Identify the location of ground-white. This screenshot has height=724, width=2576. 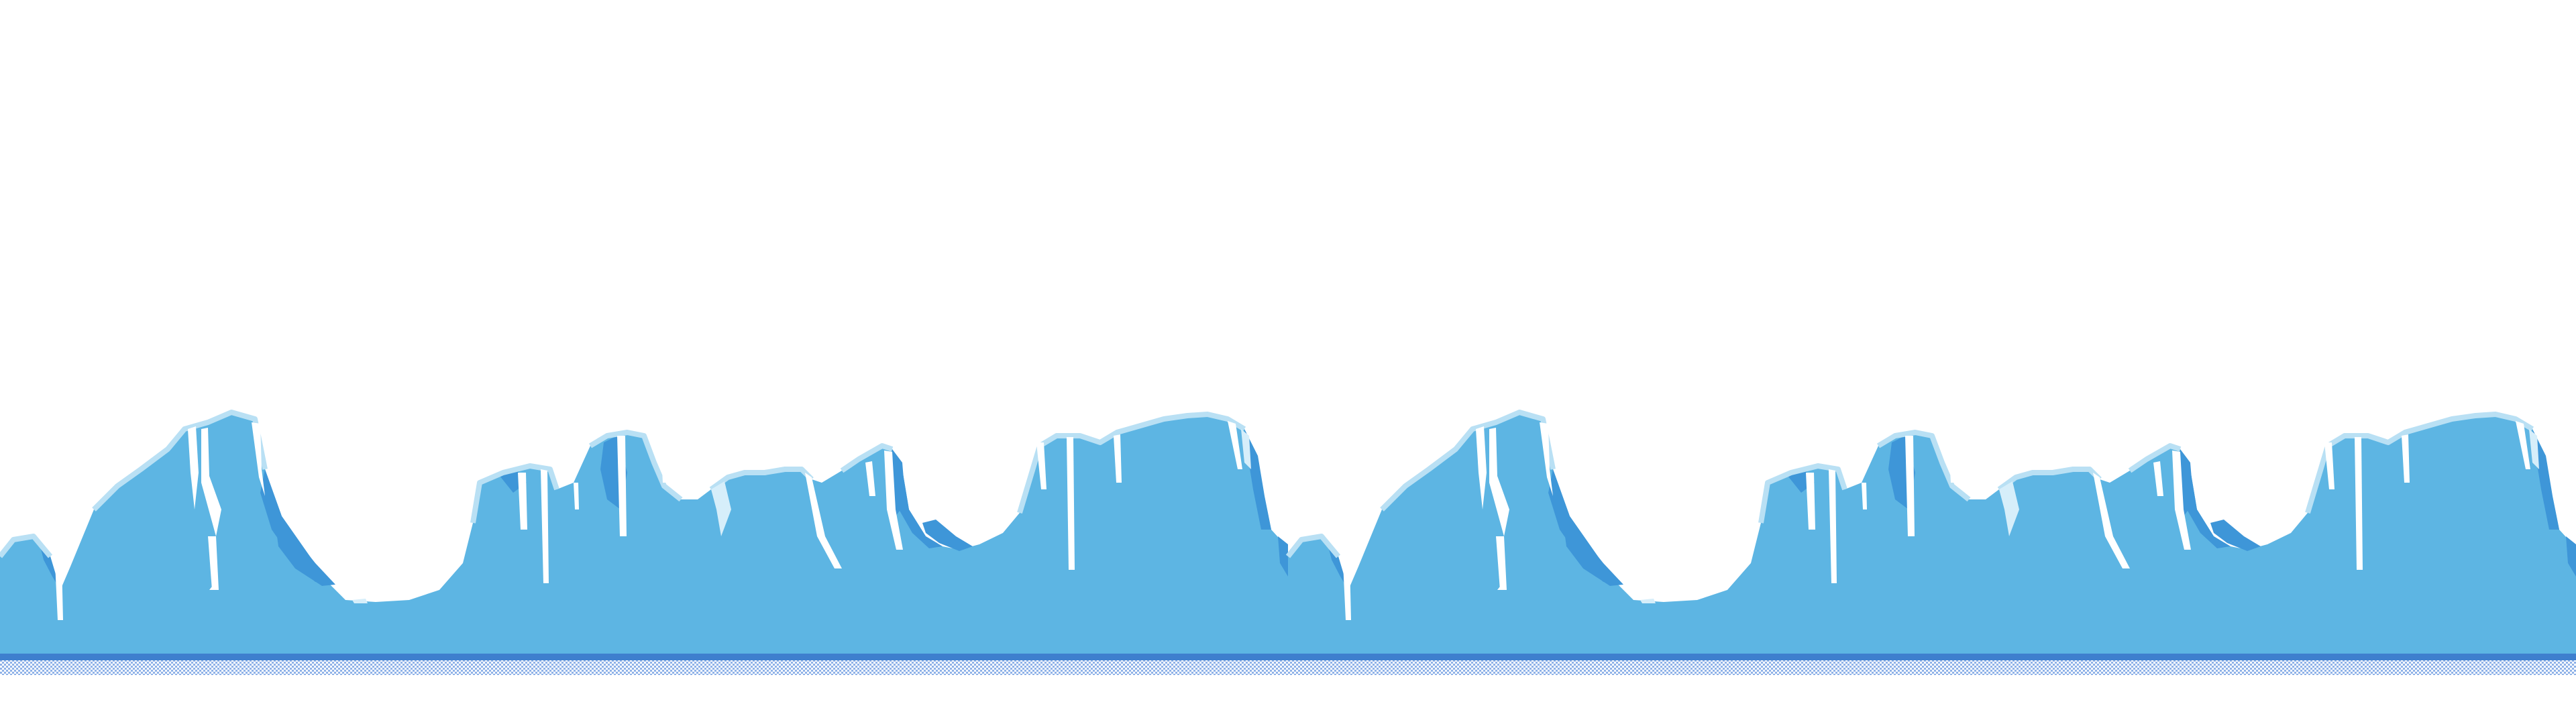
(1288, 700).